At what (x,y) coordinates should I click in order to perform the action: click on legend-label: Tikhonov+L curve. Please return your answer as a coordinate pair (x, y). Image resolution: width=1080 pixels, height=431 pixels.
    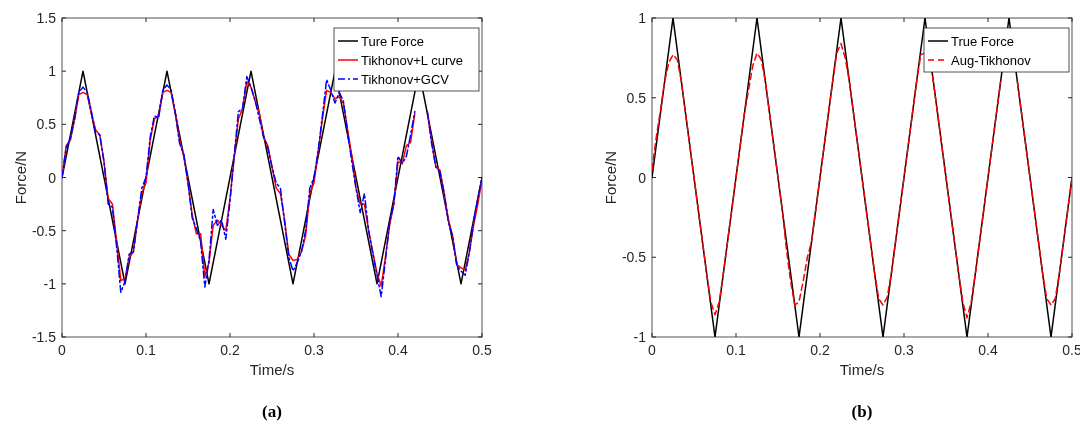
    Looking at the image, I should click on (412, 60).